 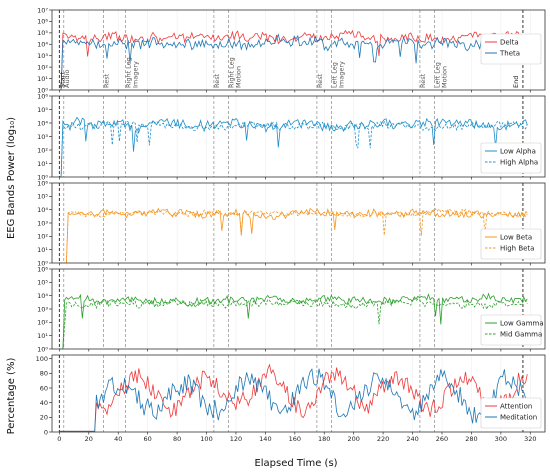 What do you see at coordinates (383, 439) in the screenshot?
I see `x-tick-label: 220` at bounding box center [383, 439].